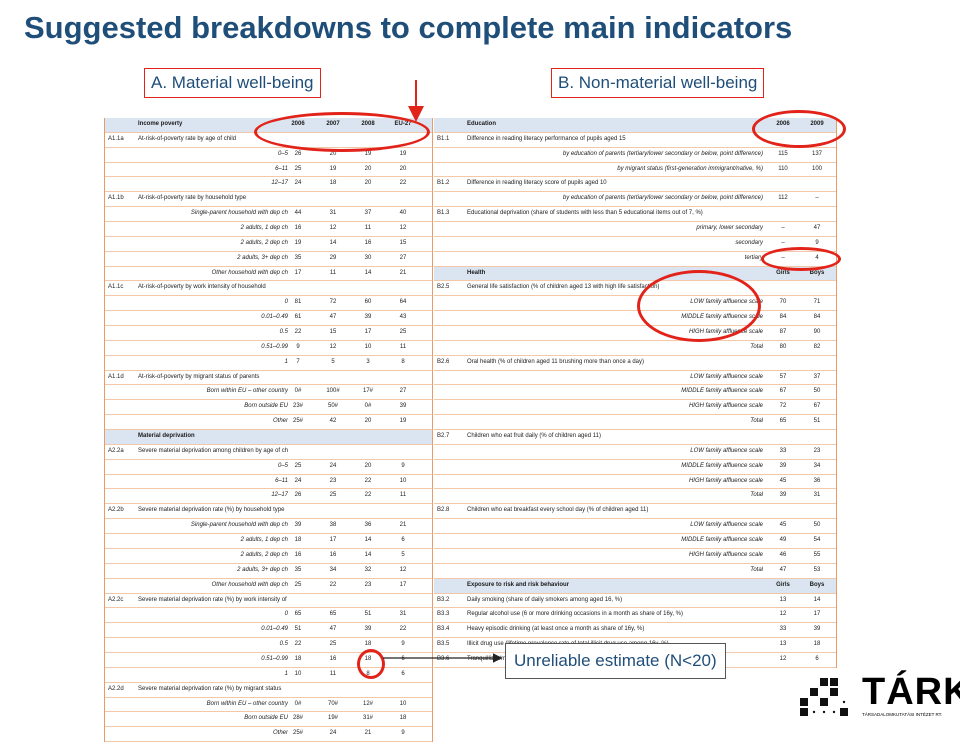  I want to click on table-row: Other household with dep ch 25 22 23 17, so click(268, 586).